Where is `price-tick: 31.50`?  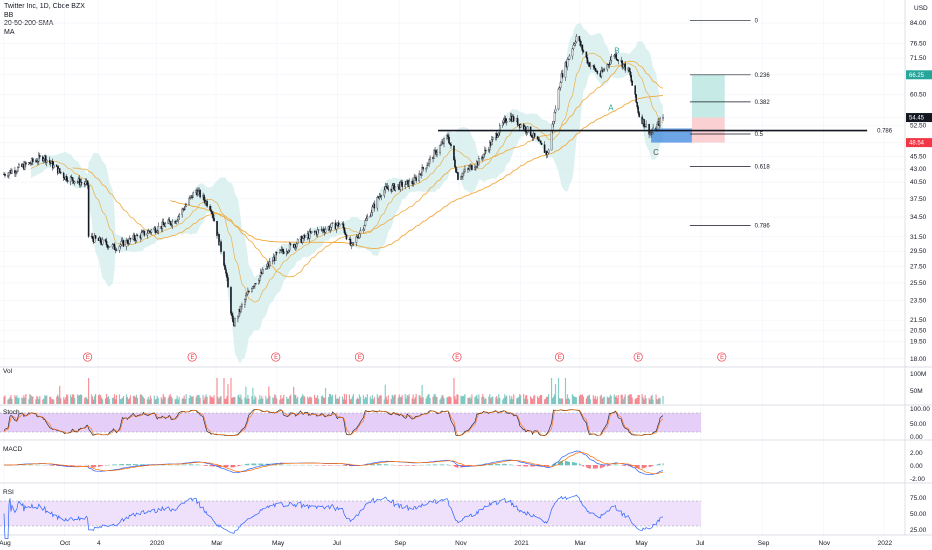
price-tick: 31.50 is located at coordinates (918, 237).